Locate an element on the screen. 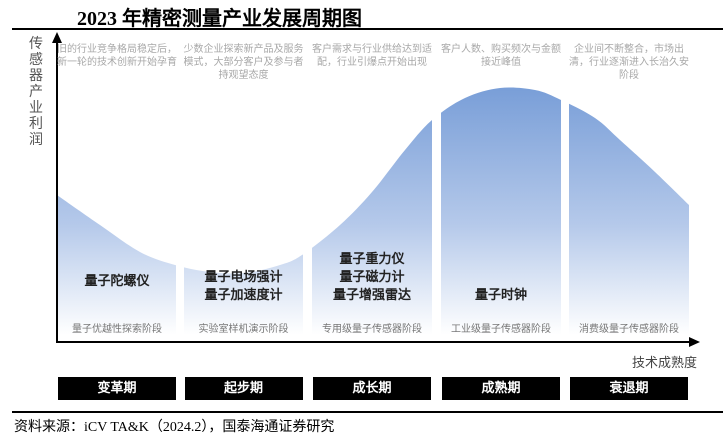 The image size is (723, 438). period-label: 衰退期 is located at coordinates (629, 388).